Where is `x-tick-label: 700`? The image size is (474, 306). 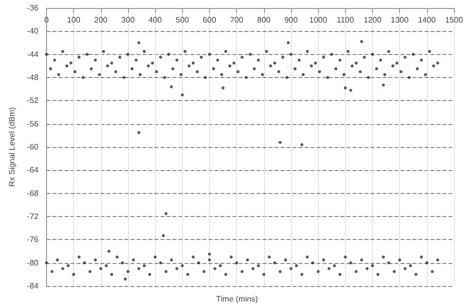 x-tick-label: 700 is located at coordinates (237, 20).